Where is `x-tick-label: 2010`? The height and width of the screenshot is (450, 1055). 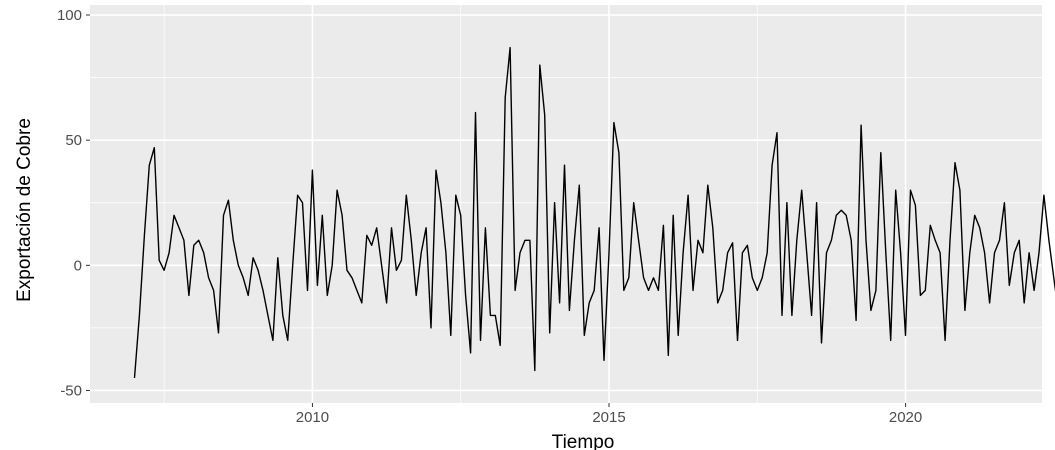 x-tick-label: 2010 is located at coordinates (312, 417).